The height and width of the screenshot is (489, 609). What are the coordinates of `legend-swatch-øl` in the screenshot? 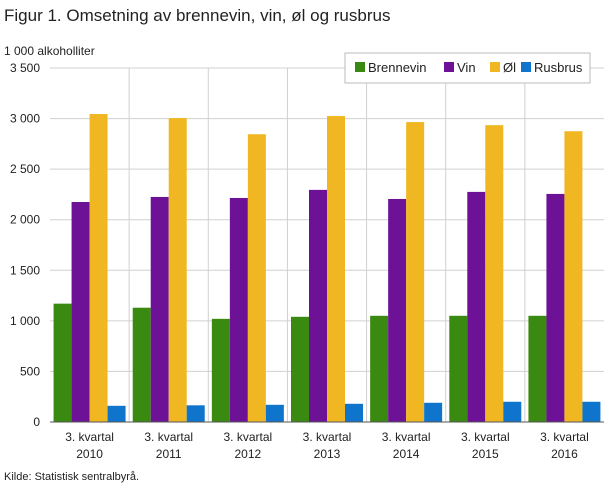 It's located at (495, 67).